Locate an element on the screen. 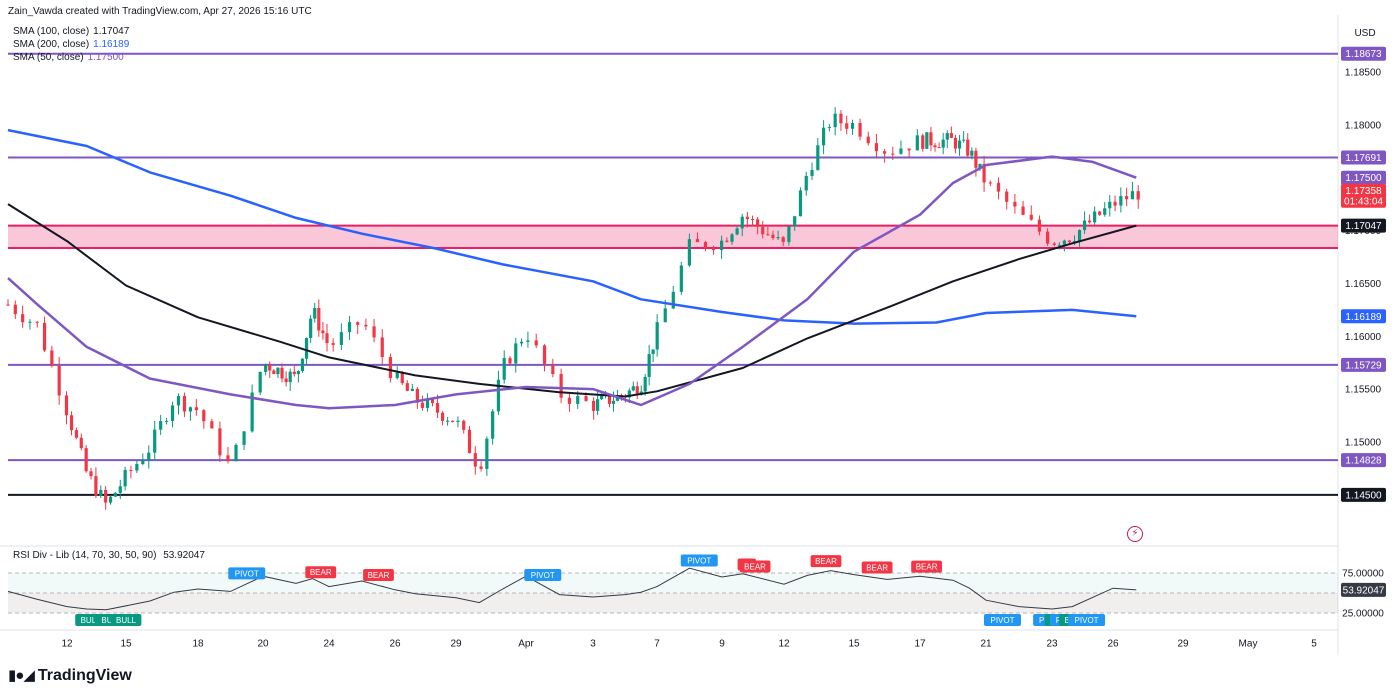 This screenshot has height=699, width=1400. lightning-icon: ⚡ is located at coordinates (1135, 534).